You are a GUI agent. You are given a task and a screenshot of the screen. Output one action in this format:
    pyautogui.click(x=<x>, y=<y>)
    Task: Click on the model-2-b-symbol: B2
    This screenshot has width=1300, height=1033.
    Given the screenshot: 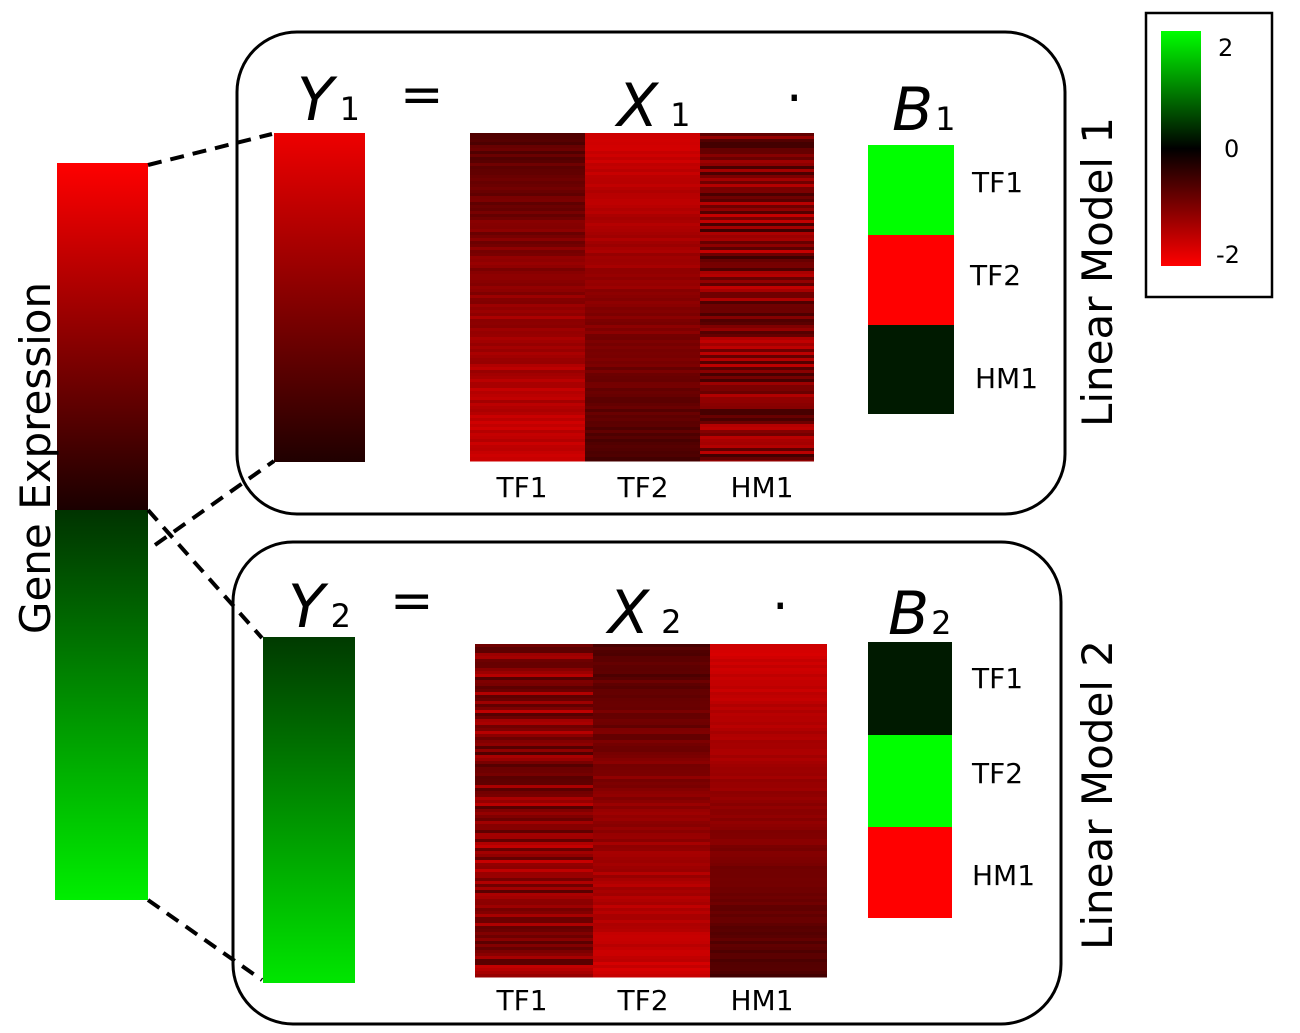 What is the action you would take?
    pyautogui.click(x=920, y=614)
    